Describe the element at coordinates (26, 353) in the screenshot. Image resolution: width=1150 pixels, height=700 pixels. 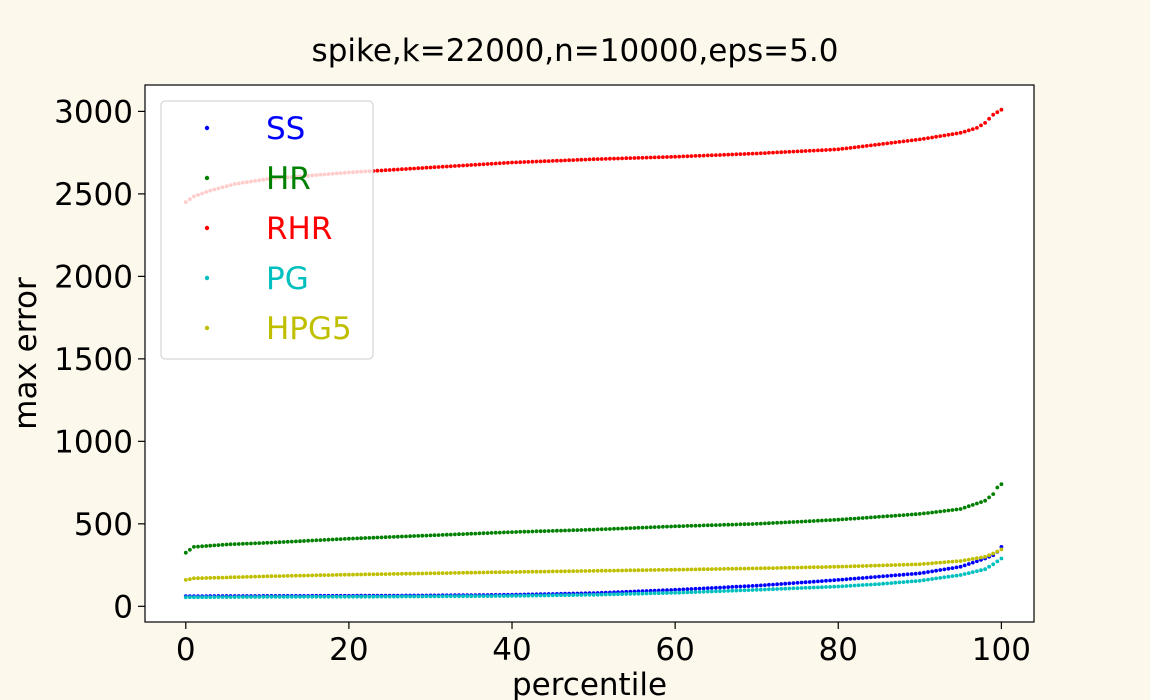
I see `y-axis-label: max error` at that location.